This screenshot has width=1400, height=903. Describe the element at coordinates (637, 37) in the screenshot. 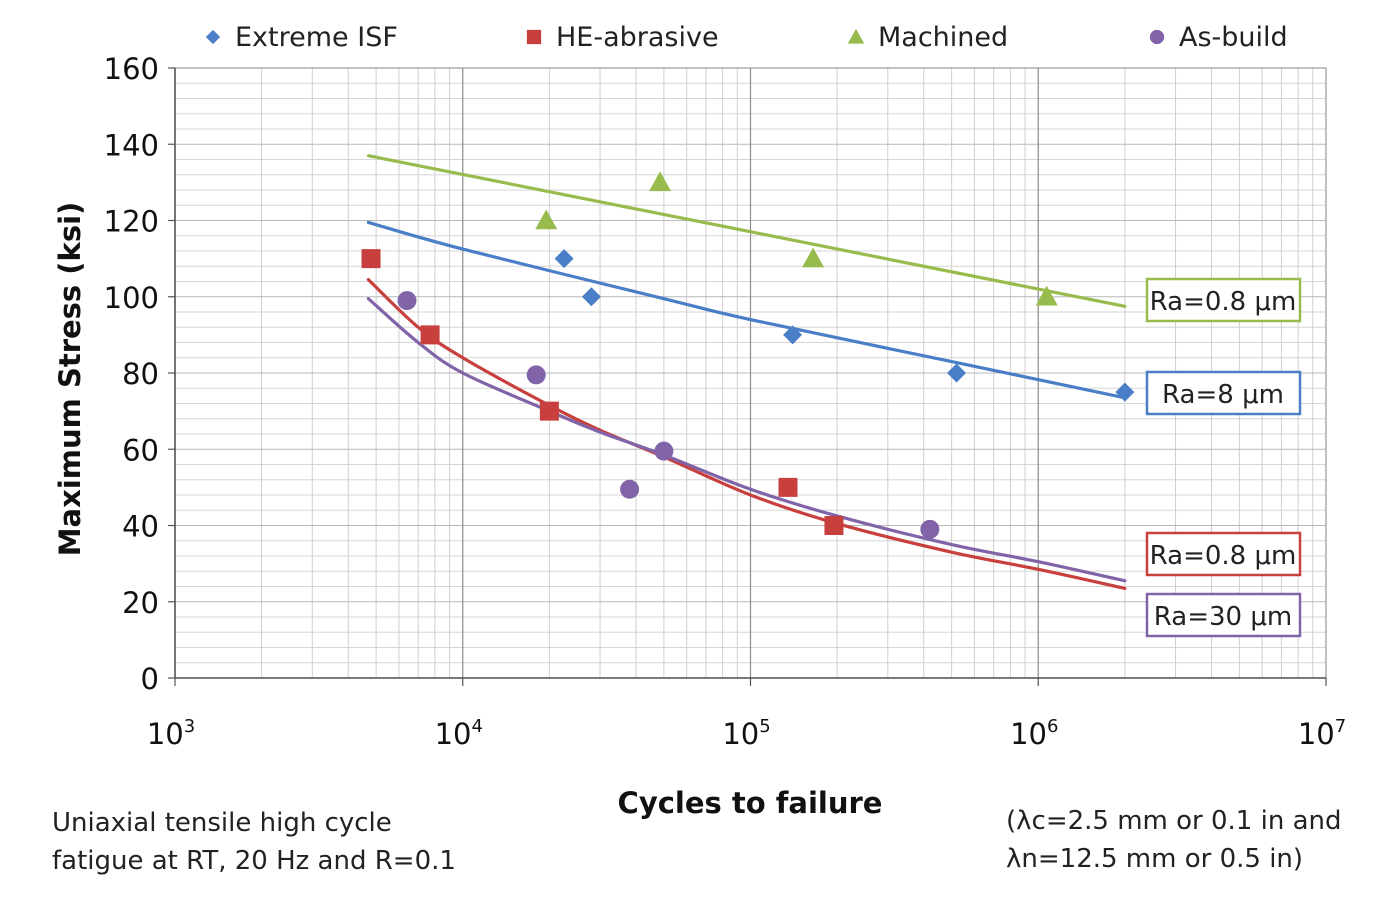

I see `legend-label: HE-abrasive` at that location.